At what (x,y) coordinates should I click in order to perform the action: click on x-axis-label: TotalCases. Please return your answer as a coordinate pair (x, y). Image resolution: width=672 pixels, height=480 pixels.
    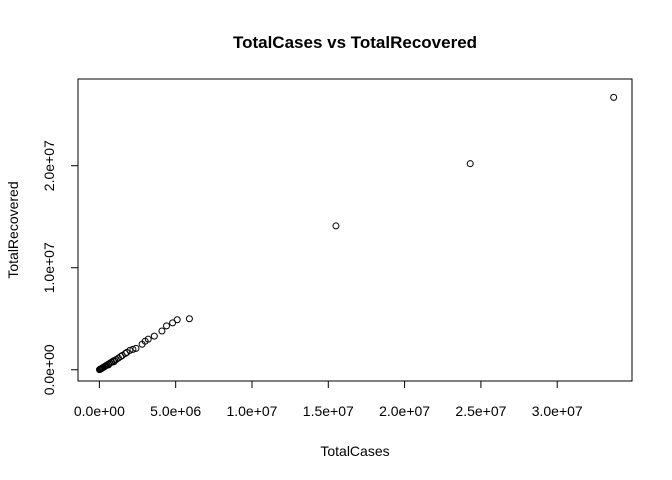
    Looking at the image, I should click on (354, 451).